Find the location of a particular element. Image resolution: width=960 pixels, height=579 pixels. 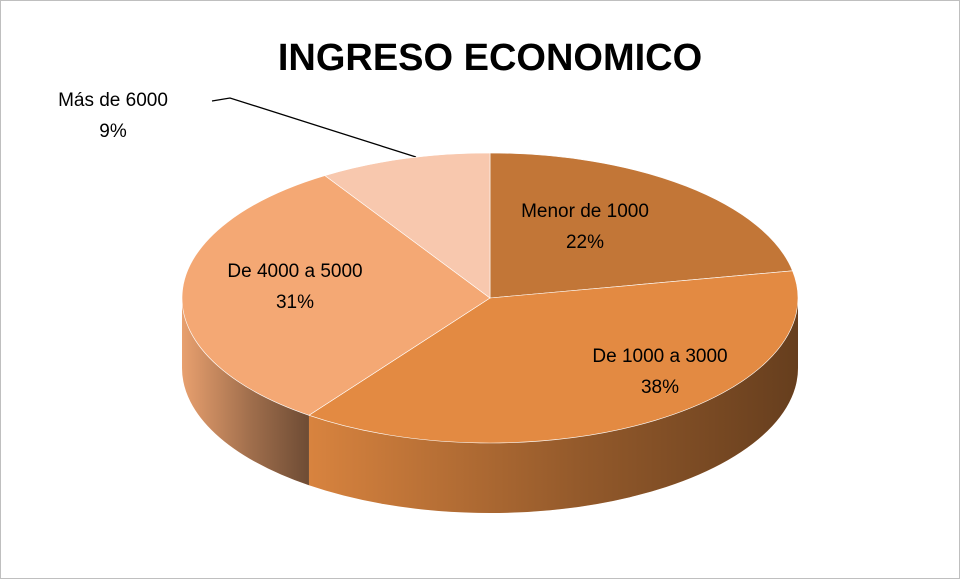

data-label-value: 9% is located at coordinates (113, 131).